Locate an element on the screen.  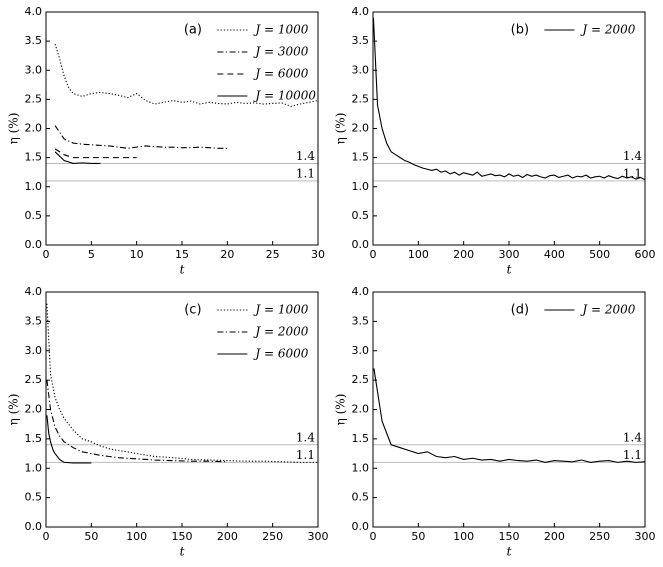
x-tick-label: 10 is located at coordinates (137, 254).